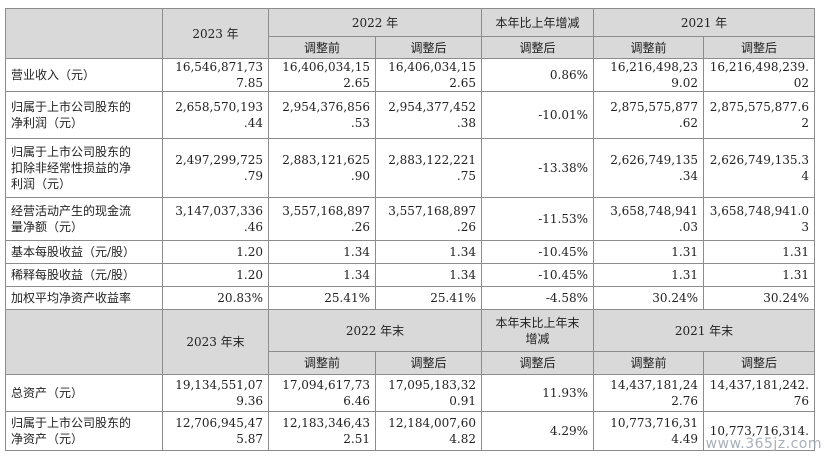 The height and width of the screenshot is (456, 830). I want to click on value-2021-before: 14,437,181,24 2.76, so click(648, 393).